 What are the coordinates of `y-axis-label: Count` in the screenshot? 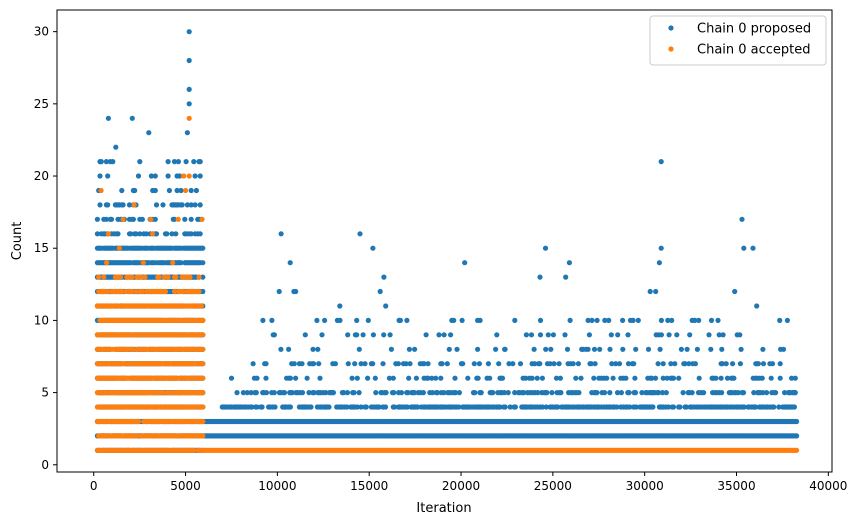 It's located at (17, 241).